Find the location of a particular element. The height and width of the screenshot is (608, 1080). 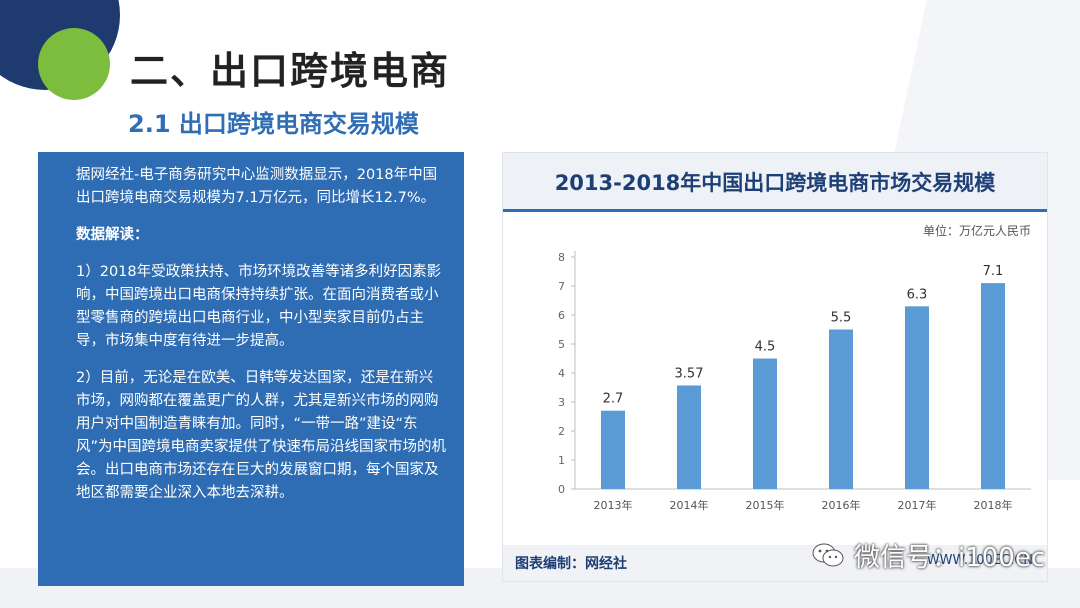

y-tick-label: 2 is located at coordinates (561, 431).